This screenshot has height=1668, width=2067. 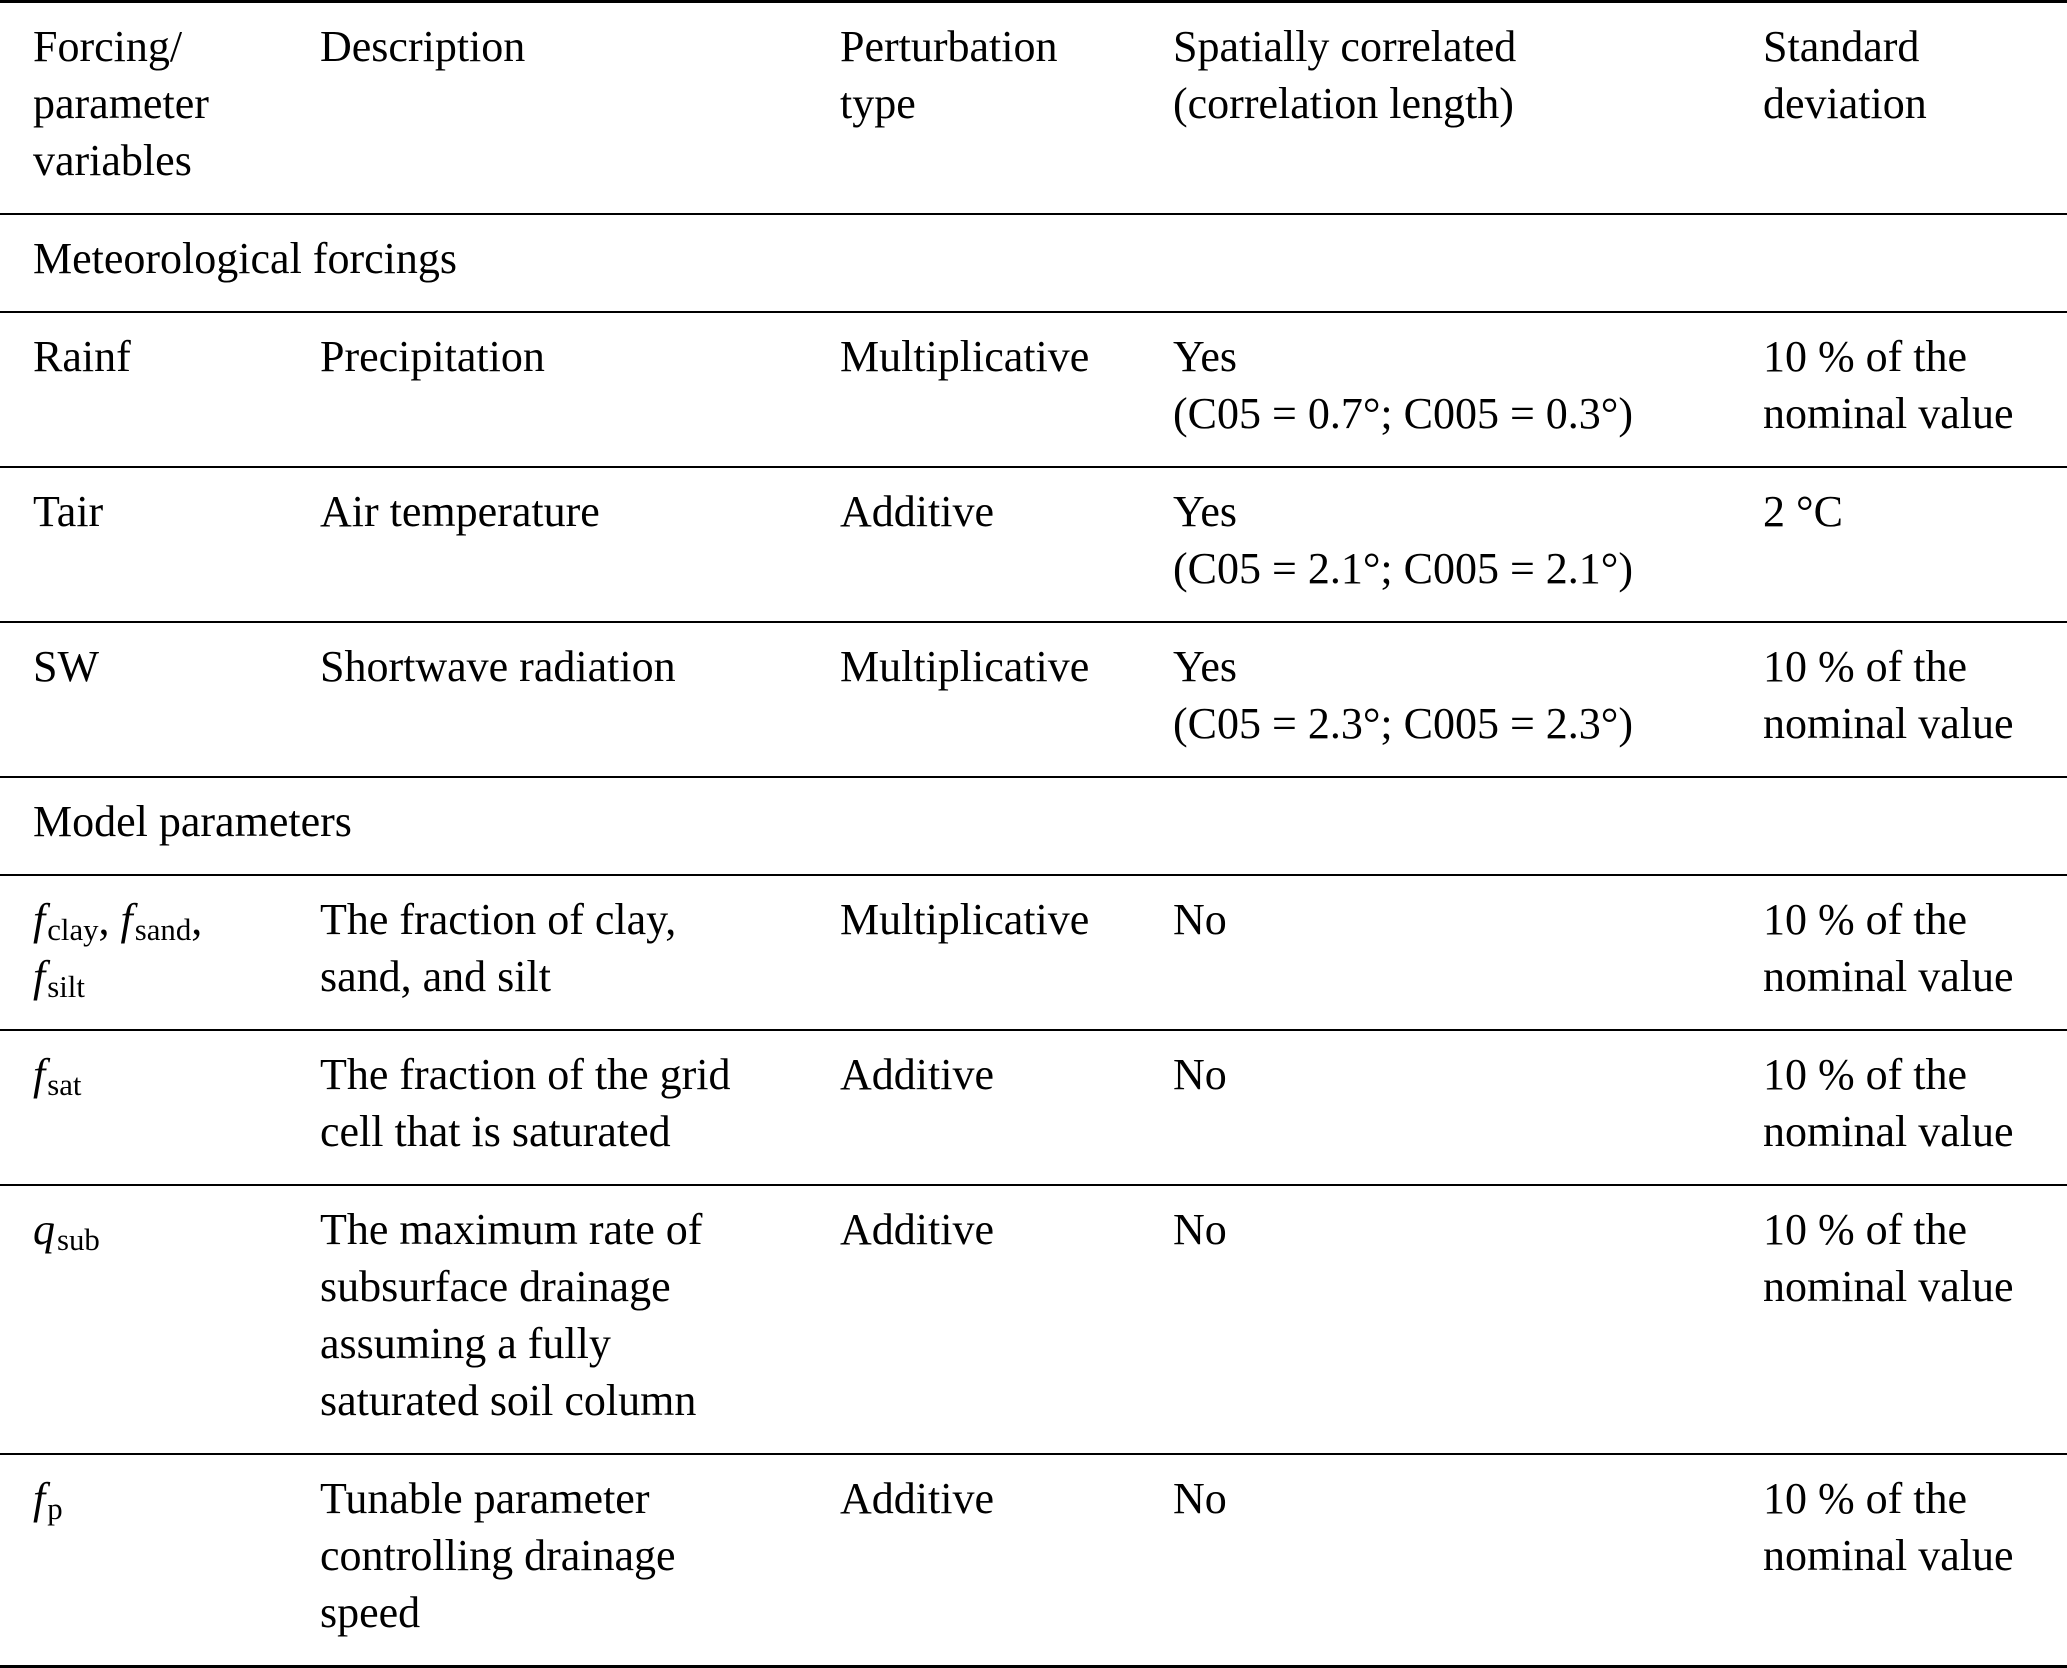 What do you see at coordinates (423, 46) in the screenshot?
I see `column-header-description: Description` at bounding box center [423, 46].